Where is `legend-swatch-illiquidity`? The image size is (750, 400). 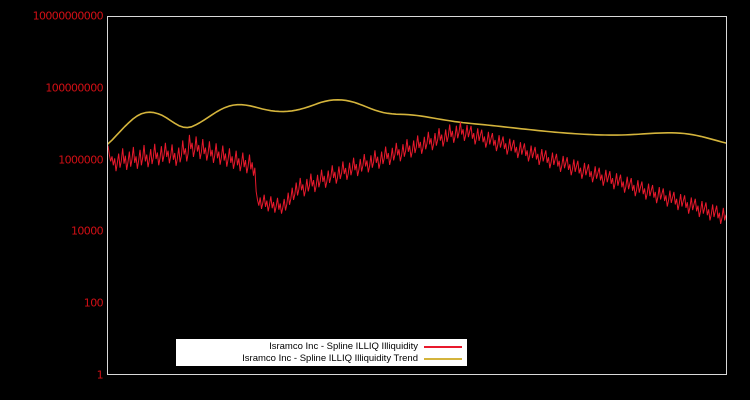
legend-swatch-illiquidity is located at coordinates (443, 346).